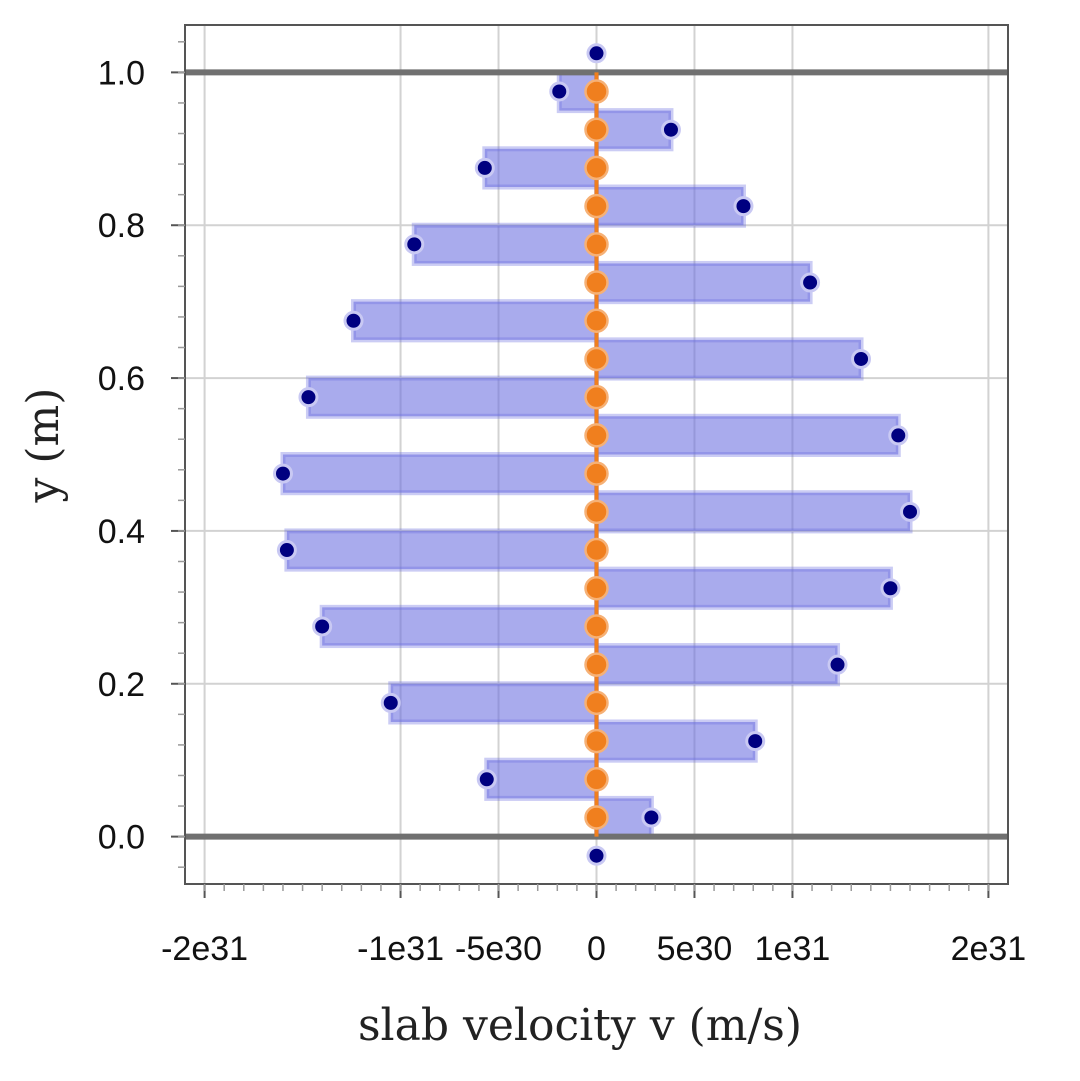 Image resolution: width=1080 pixels, height=1081 pixels. What do you see at coordinates (580, 1025) in the screenshot?
I see `x-axis-title: slab velocity v (m/s)` at bounding box center [580, 1025].